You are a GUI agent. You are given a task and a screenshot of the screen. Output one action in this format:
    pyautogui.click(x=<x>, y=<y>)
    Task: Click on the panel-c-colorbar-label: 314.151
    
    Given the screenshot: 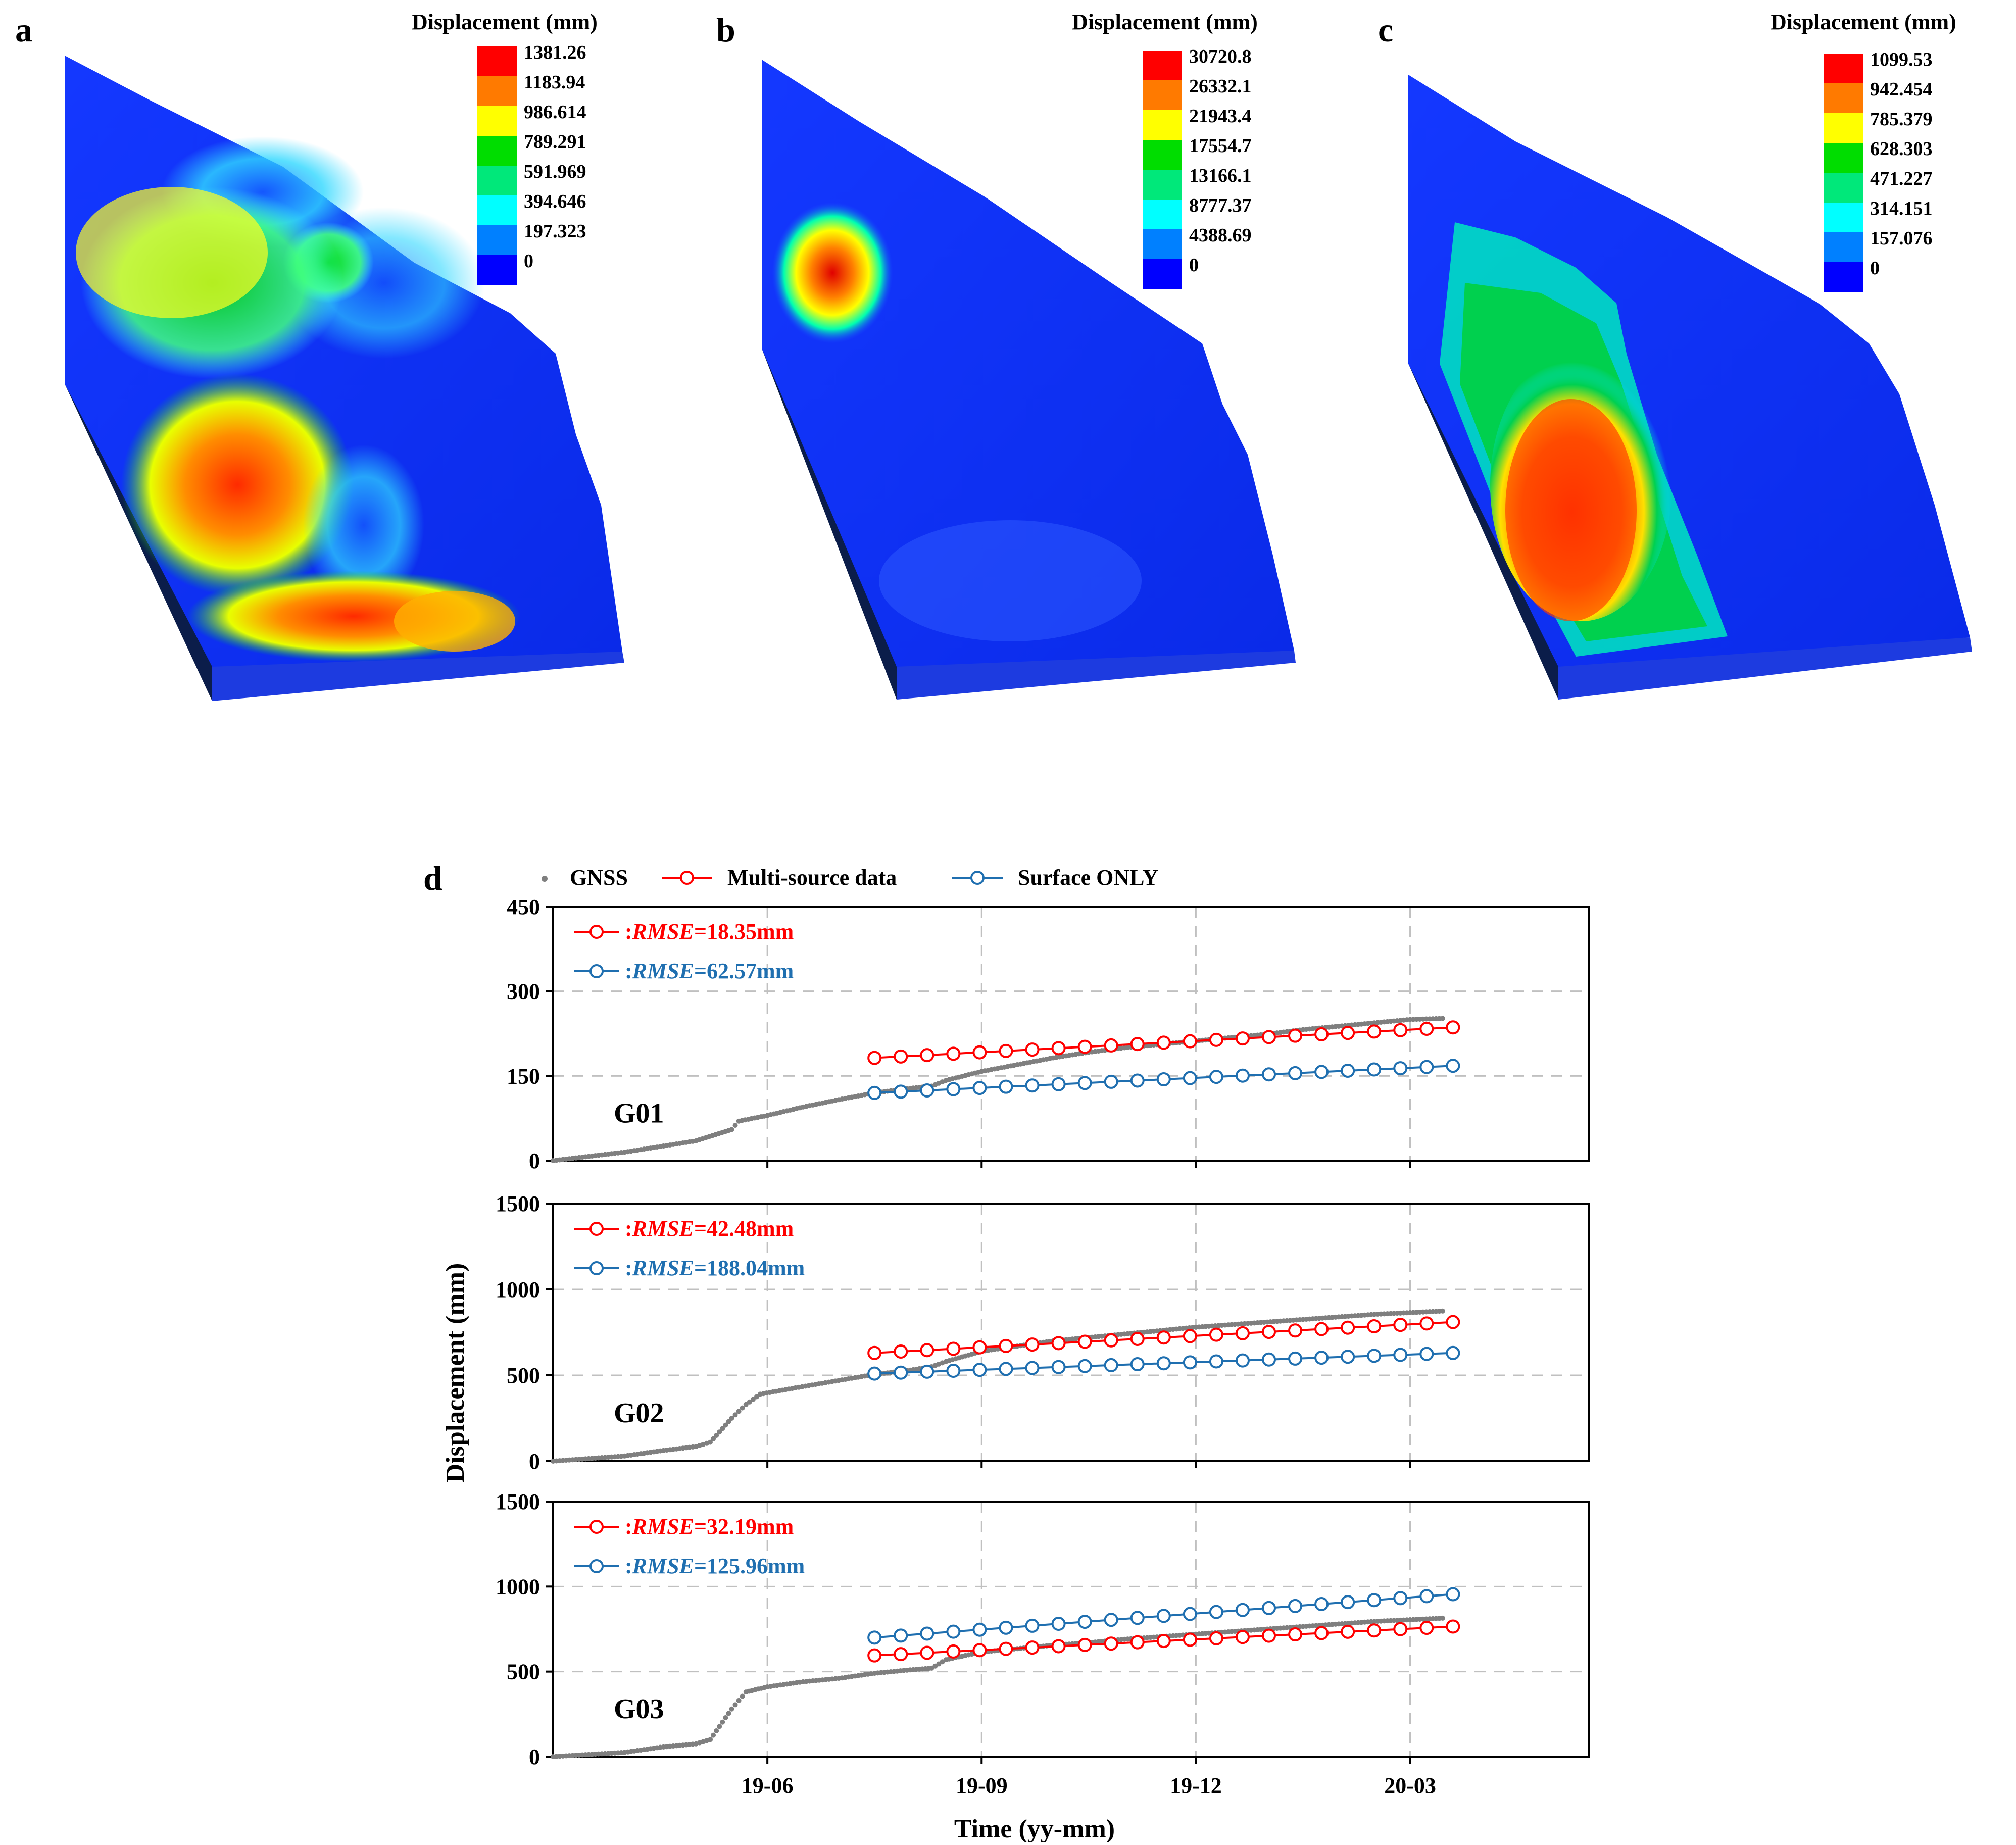 What is the action you would take?
    pyautogui.click(x=1901, y=208)
    